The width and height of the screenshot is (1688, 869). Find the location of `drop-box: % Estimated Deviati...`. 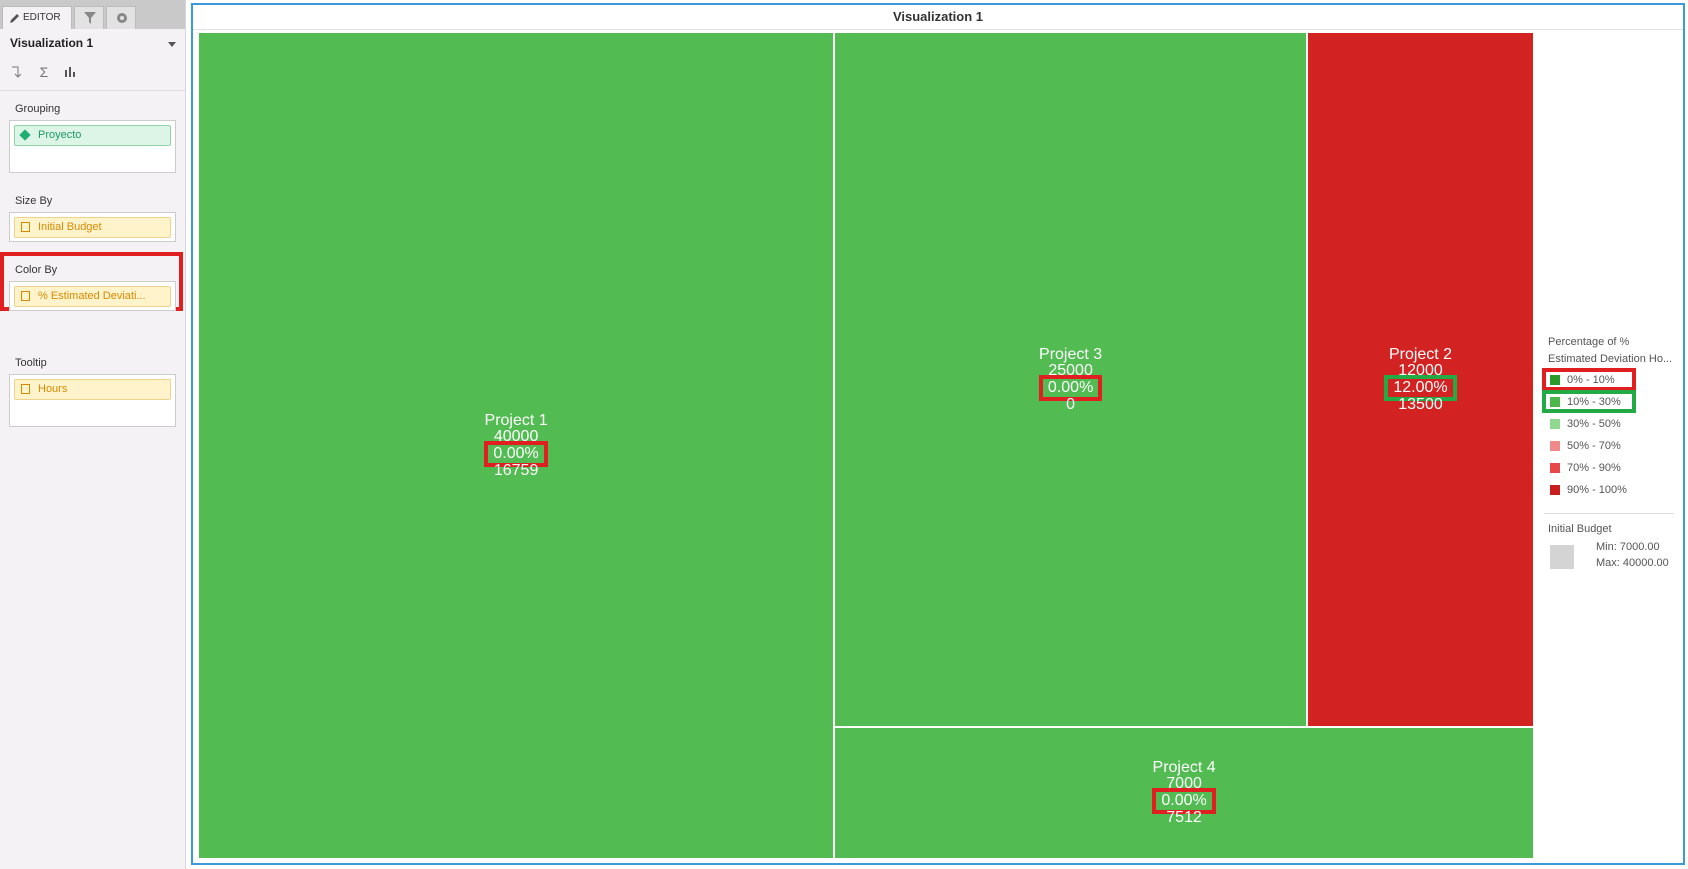

drop-box: % Estimated Deviati... is located at coordinates (92, 296).